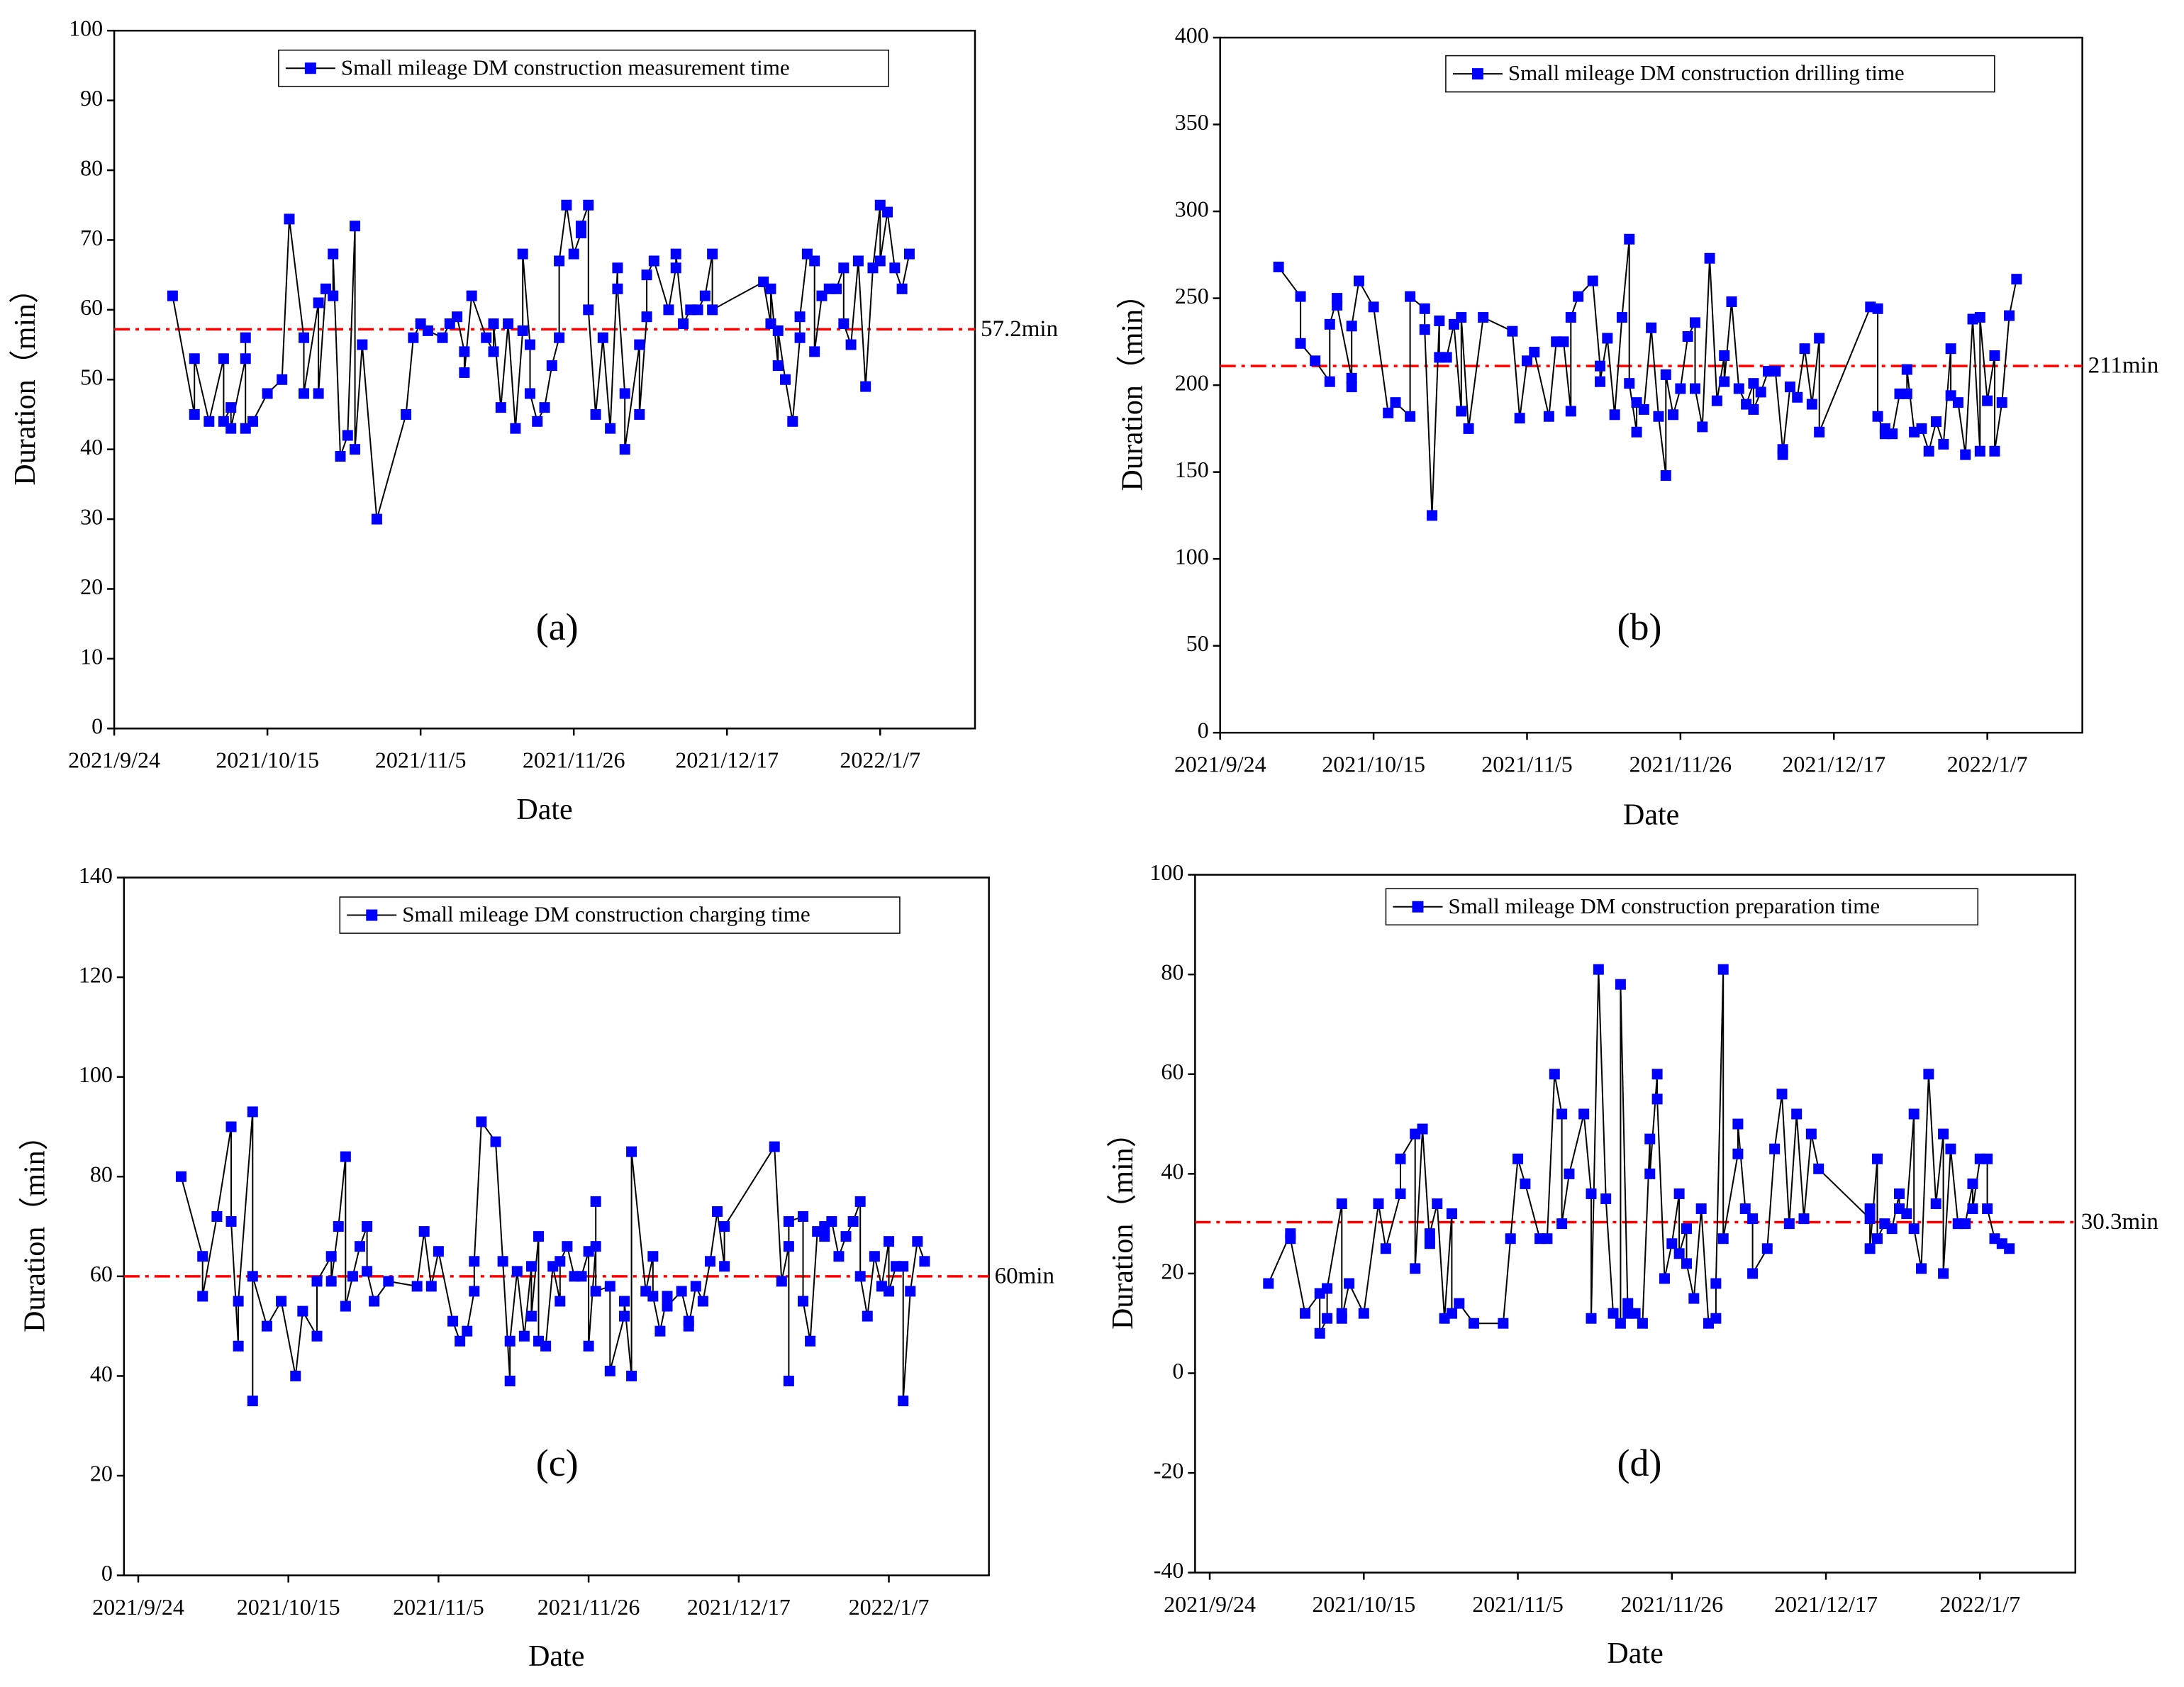 Image resolution: width=2184 pixels, height=1687 pixels. I want to click on y-tick-label: 200, so click(1192, 382).